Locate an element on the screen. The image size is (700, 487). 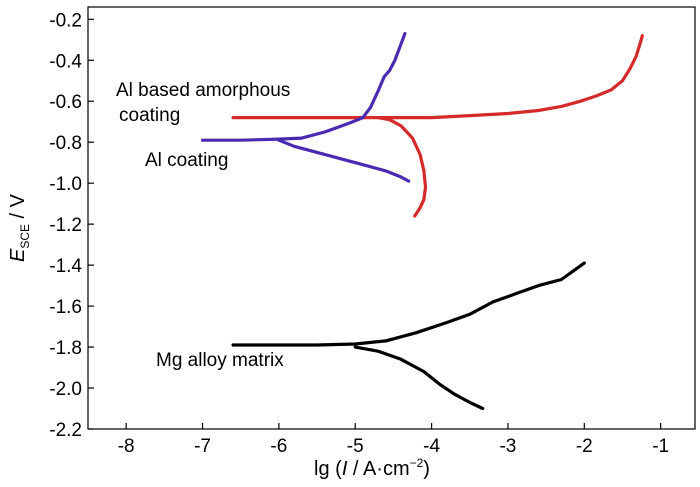
series-line-al-coating-cathodic is located at coordinates (344, 160).